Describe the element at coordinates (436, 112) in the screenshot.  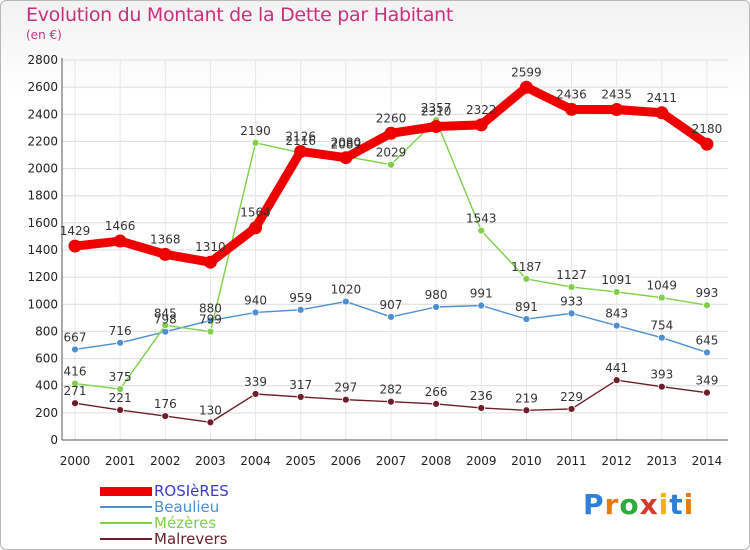
I see `data-label: 2310` at that location.